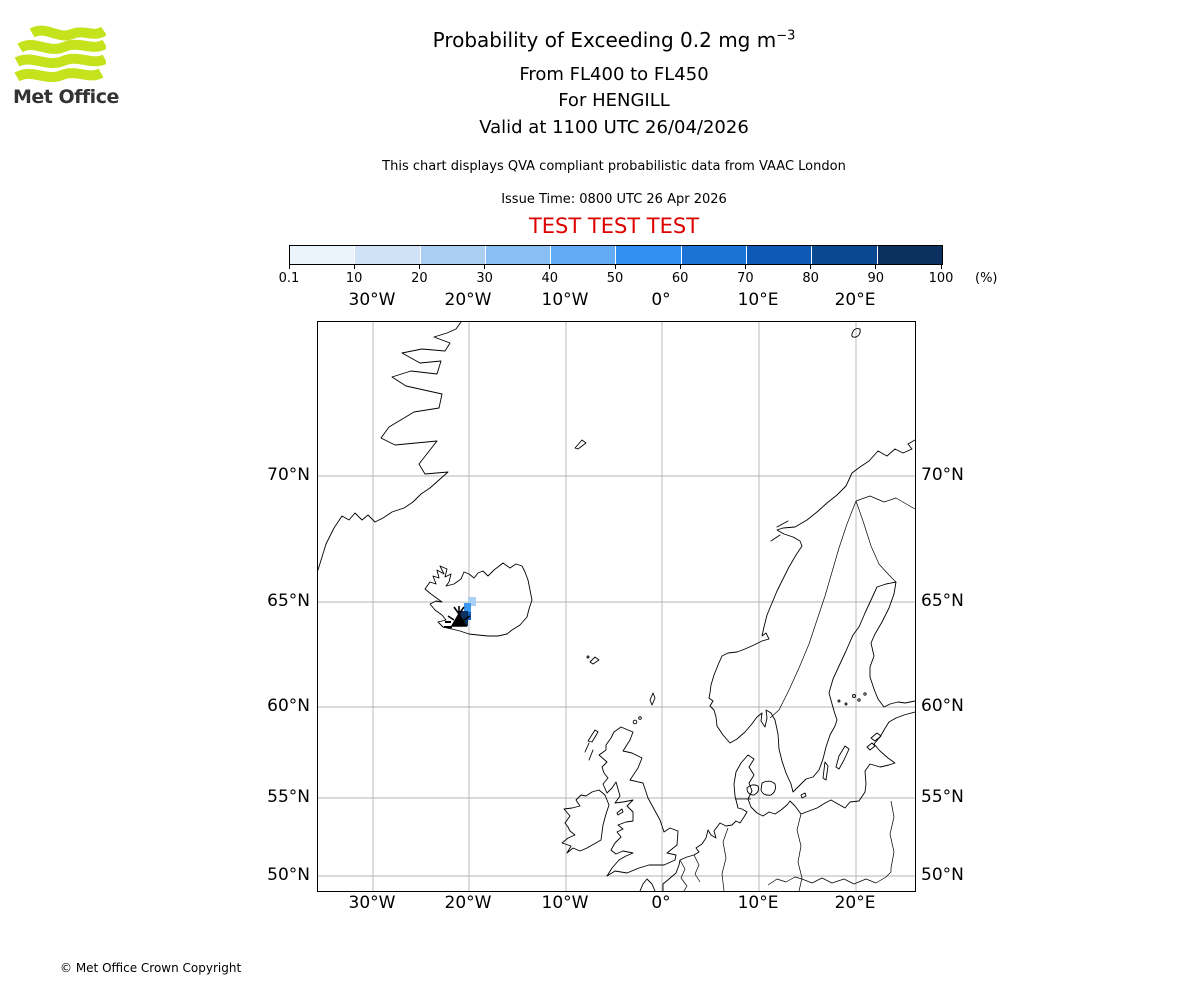  Describe the element at coordinates (614, 199) in the screenshot. I see `issue-time: Issue Time: 0800 UTC 26 Apr 2026` at that location.